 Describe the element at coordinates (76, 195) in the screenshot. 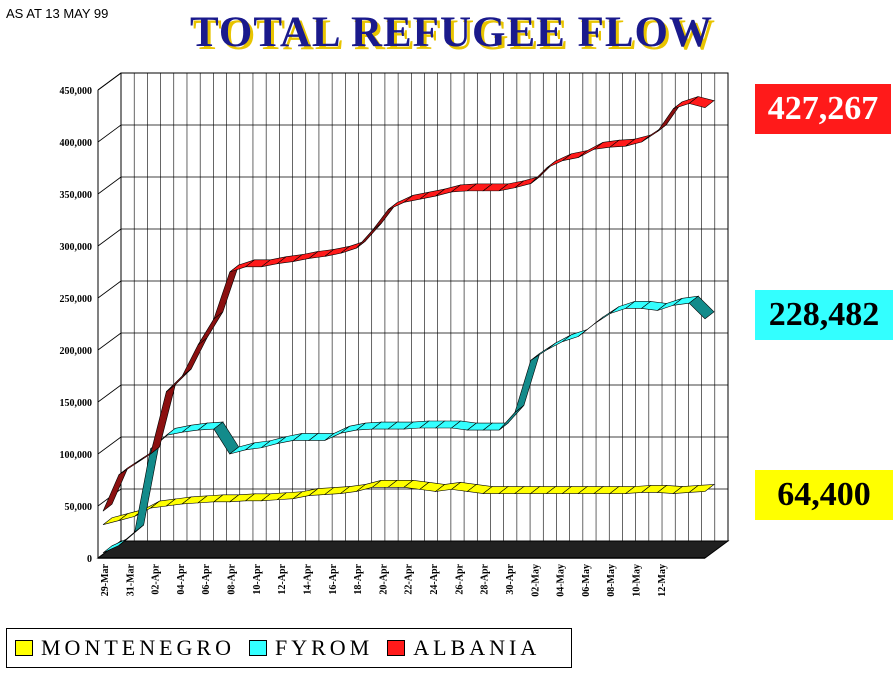

I see `y-tick-label: 350,000` at that location.